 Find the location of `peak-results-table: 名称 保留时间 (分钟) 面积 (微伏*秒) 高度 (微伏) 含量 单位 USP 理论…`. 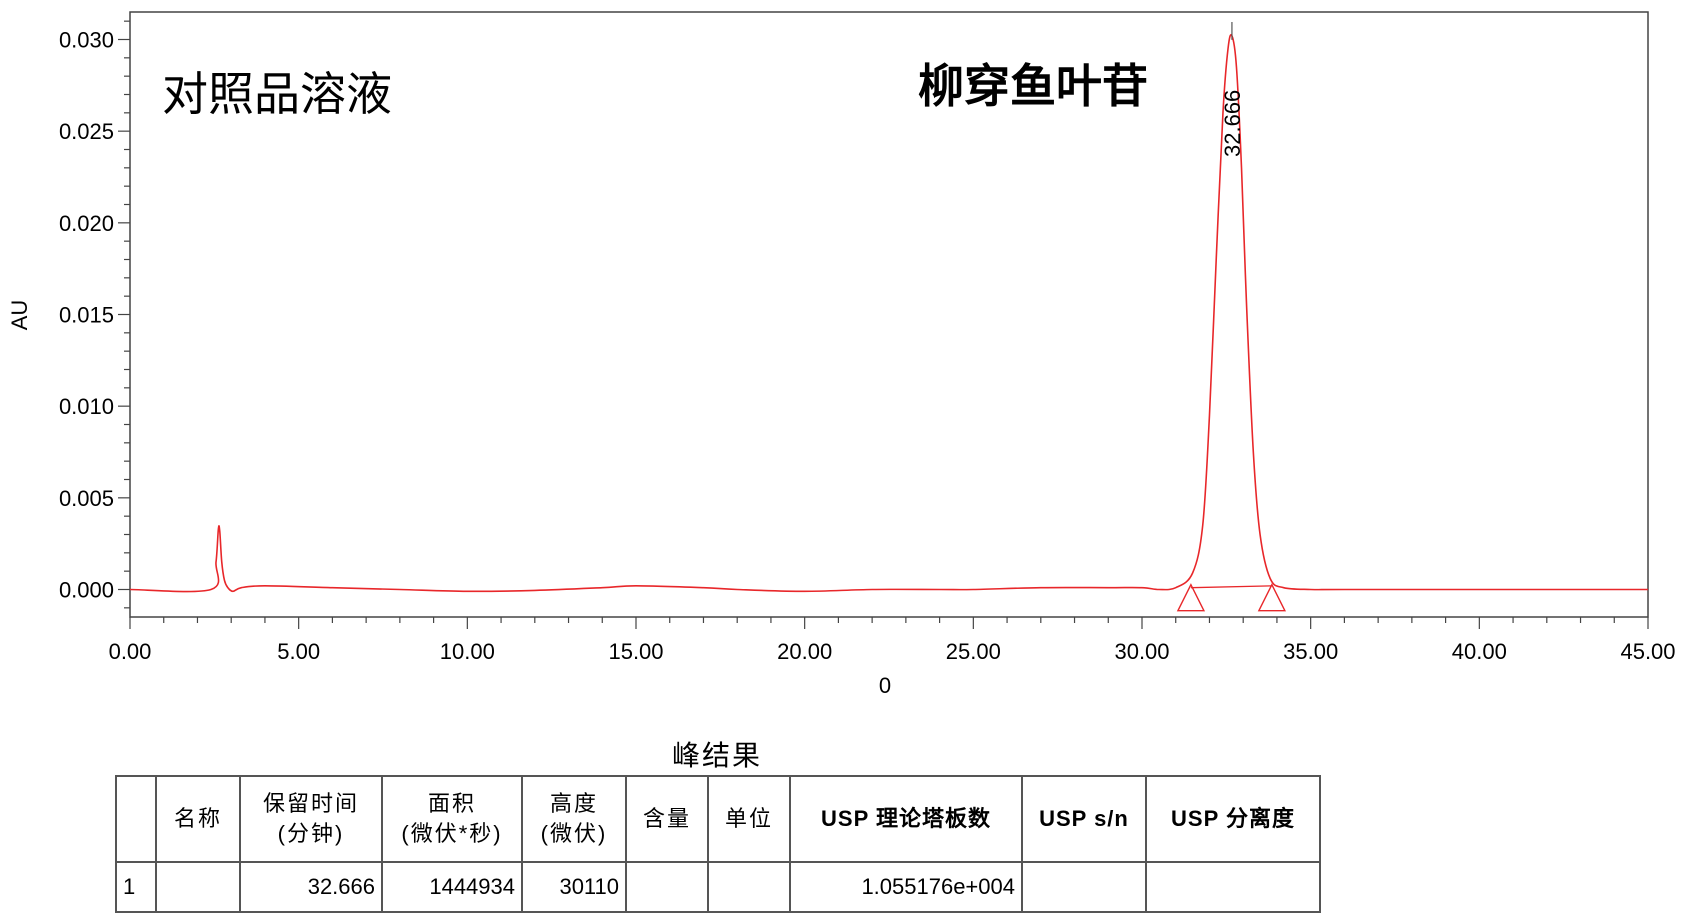

peak-results-table: 名称 保留时间 (分钟) 面积 (微伏*秒) 高度 (微伏) 含量 单位 USP 理论… is located at coordinates (718, 844).